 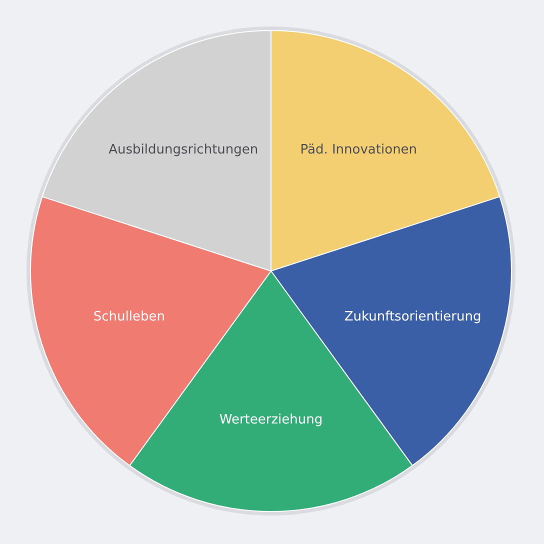 What do you see at coordinates (359, 150) in the screenshot?
I see `slice-label: Päd. Innovationen` at bounding box center [359, 150].